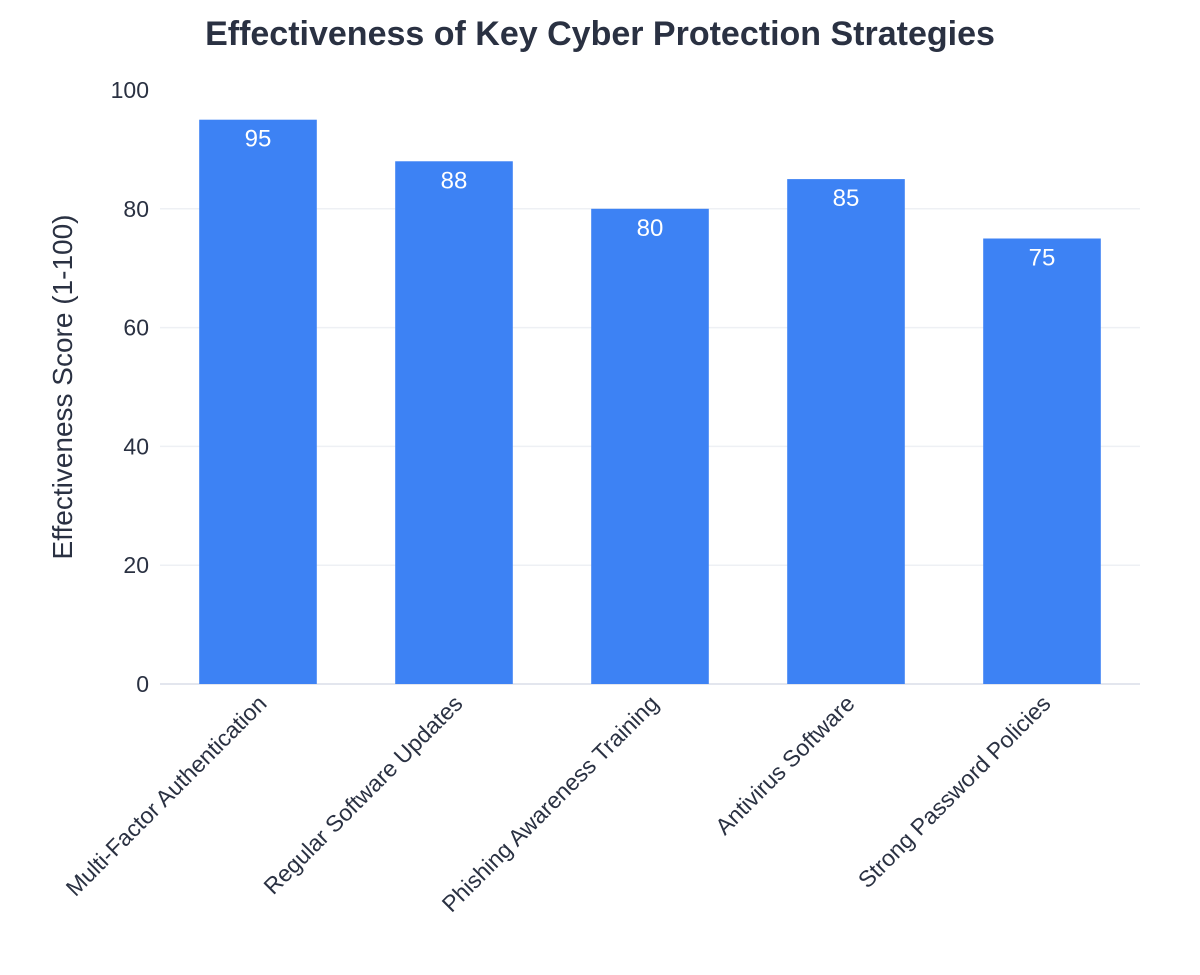  Describe the element at coordinates (258, 139) in the screenshot. I see `data-label: 95` at that location.